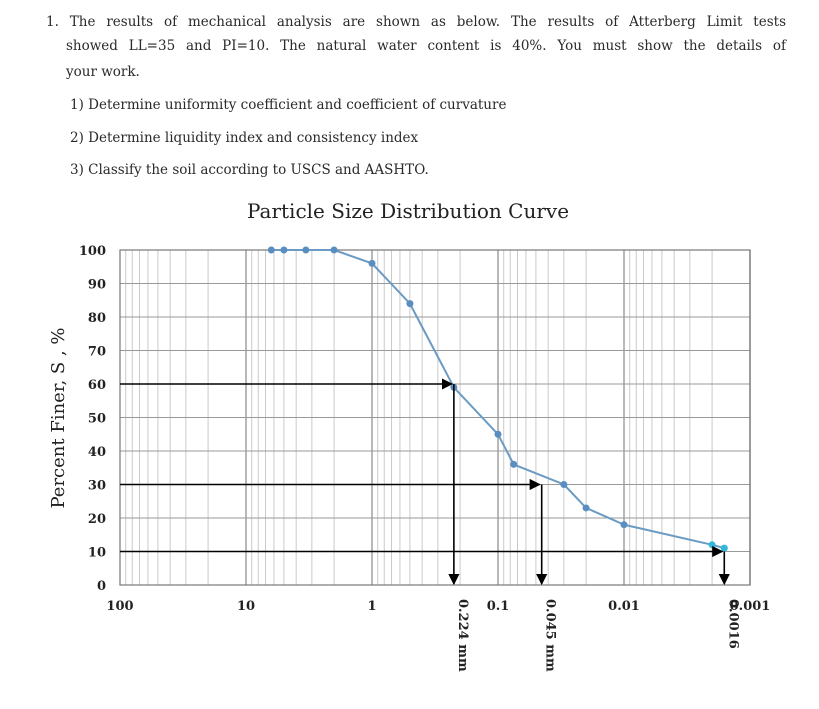 This screenshot has width=819, height=709. I want to click on y-tick-label: 80, so click(97, 318).